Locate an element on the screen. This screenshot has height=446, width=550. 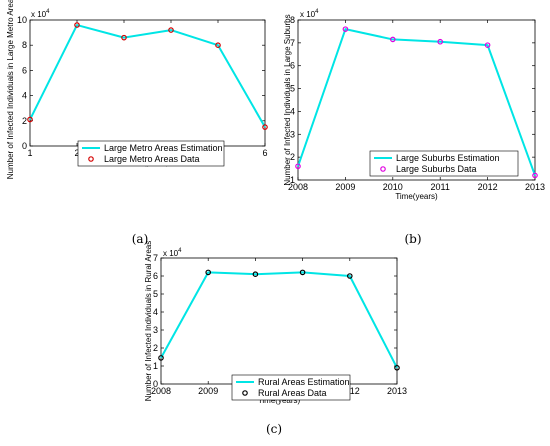
panel-caption: (c) is located at coordinates (274, 429).